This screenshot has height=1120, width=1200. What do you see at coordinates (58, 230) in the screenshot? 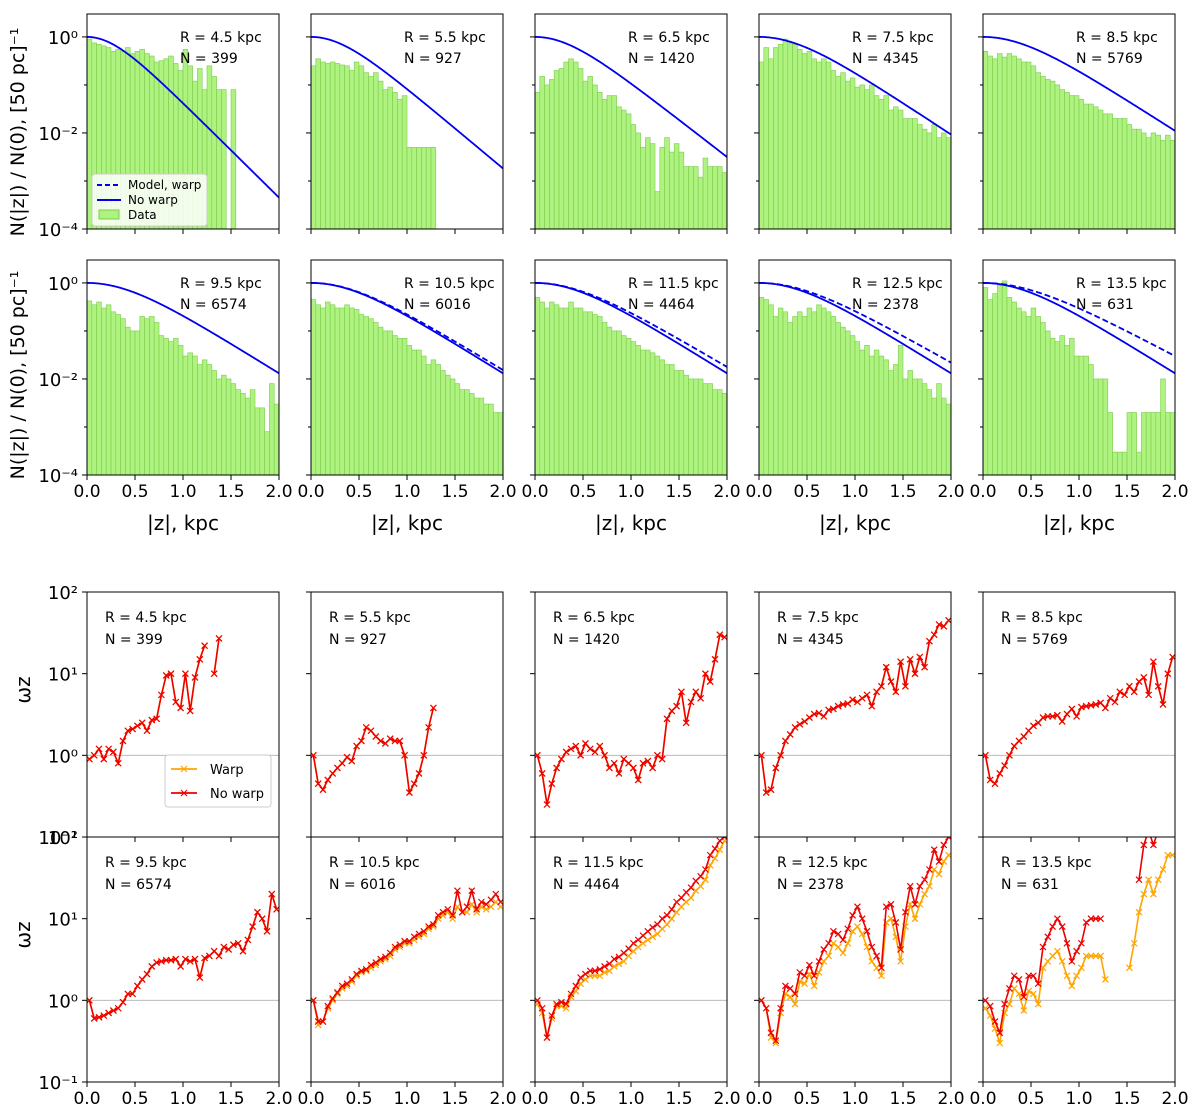
I see `y-tick-label: 10⁻⁴` at bounding box center [58, 230].